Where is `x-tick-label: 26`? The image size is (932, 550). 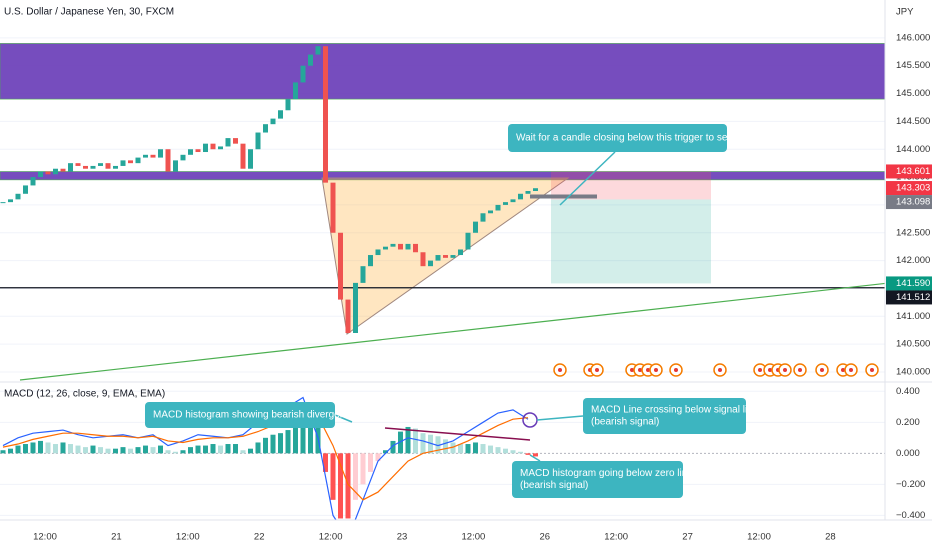 x-tick-label: 26 is located at coordinates (545, 537).